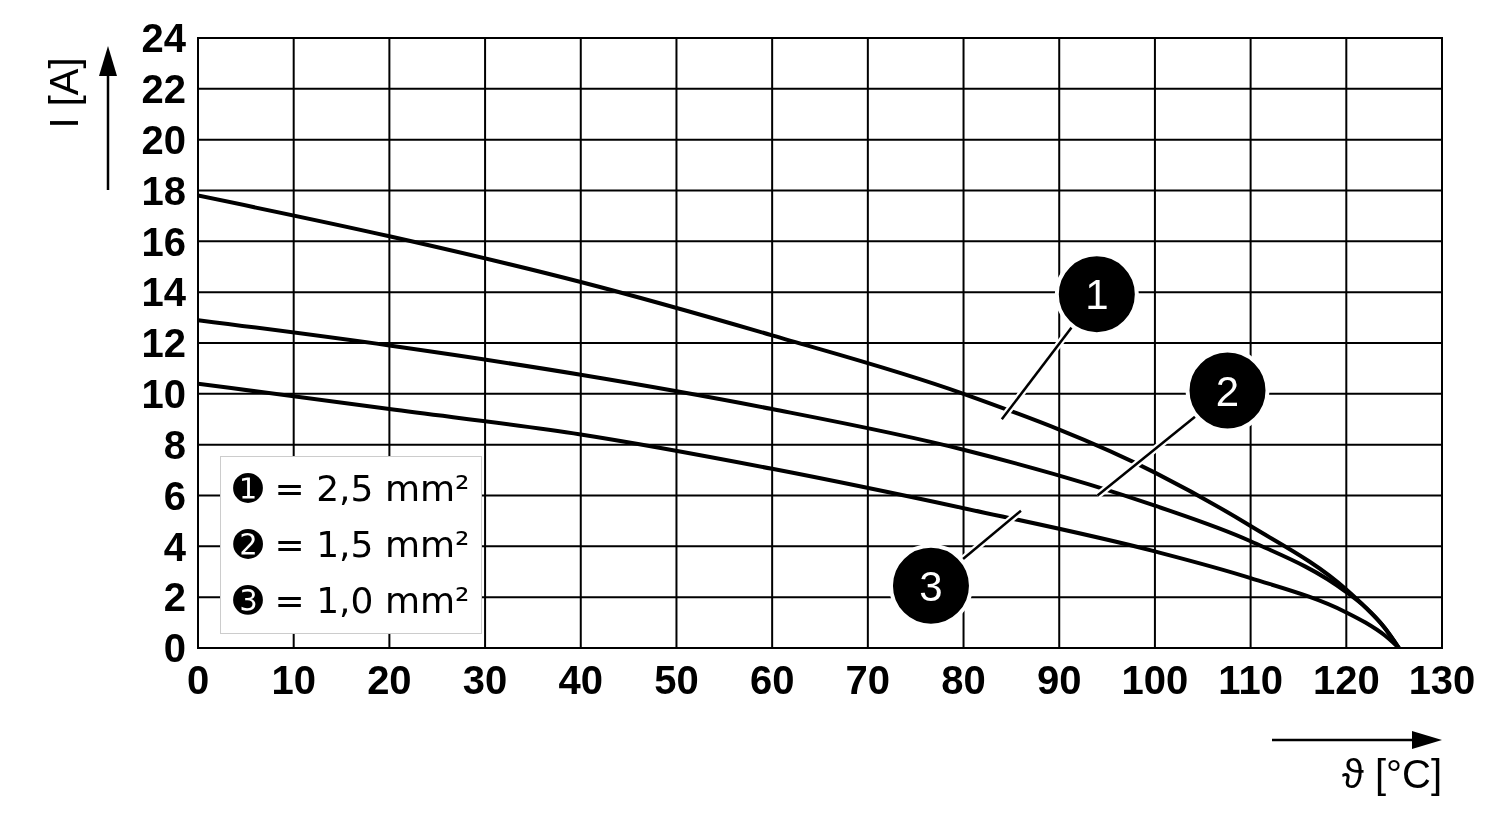 This screenshot has width=1500, height=821. Describe the element at coordinates (164, 292) in the screenshot. I see `y-tick-label: 14` at that location.